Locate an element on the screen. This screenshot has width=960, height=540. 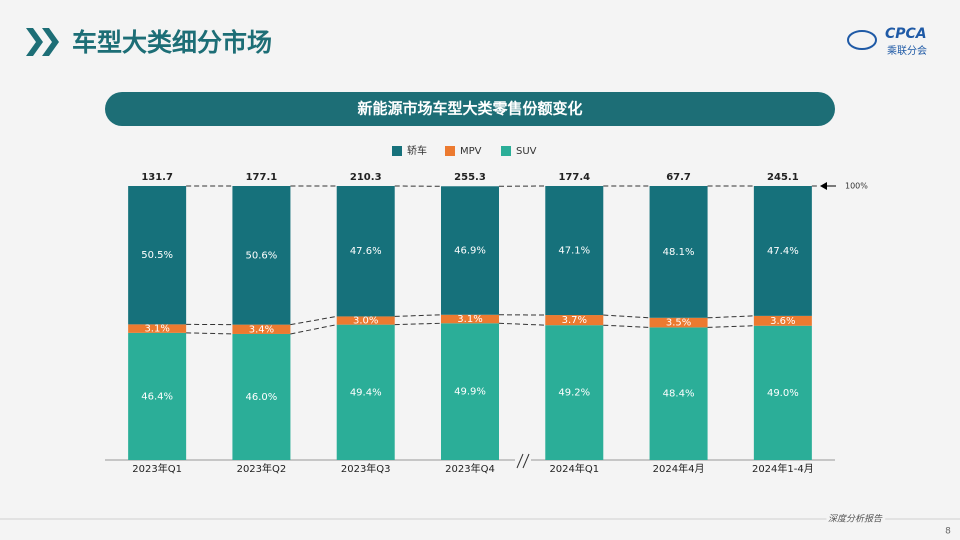
total-label: 255.3 is located at coordinates (470, 177).